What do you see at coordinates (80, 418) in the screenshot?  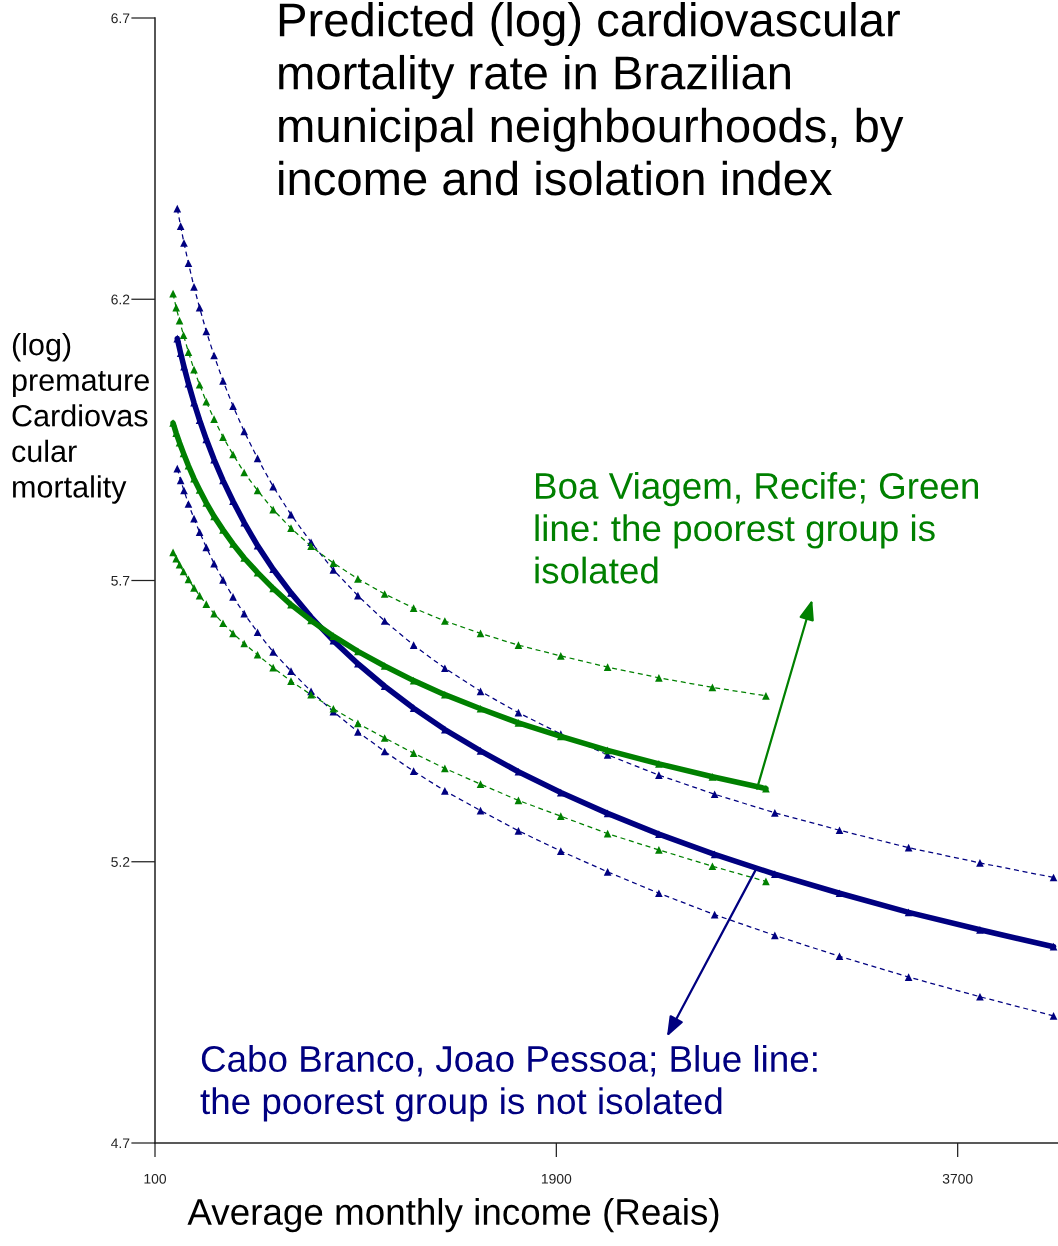 I see `y-axis-title: (log) premature Cardiovas cular mortality` at bounding box center [80, 418].